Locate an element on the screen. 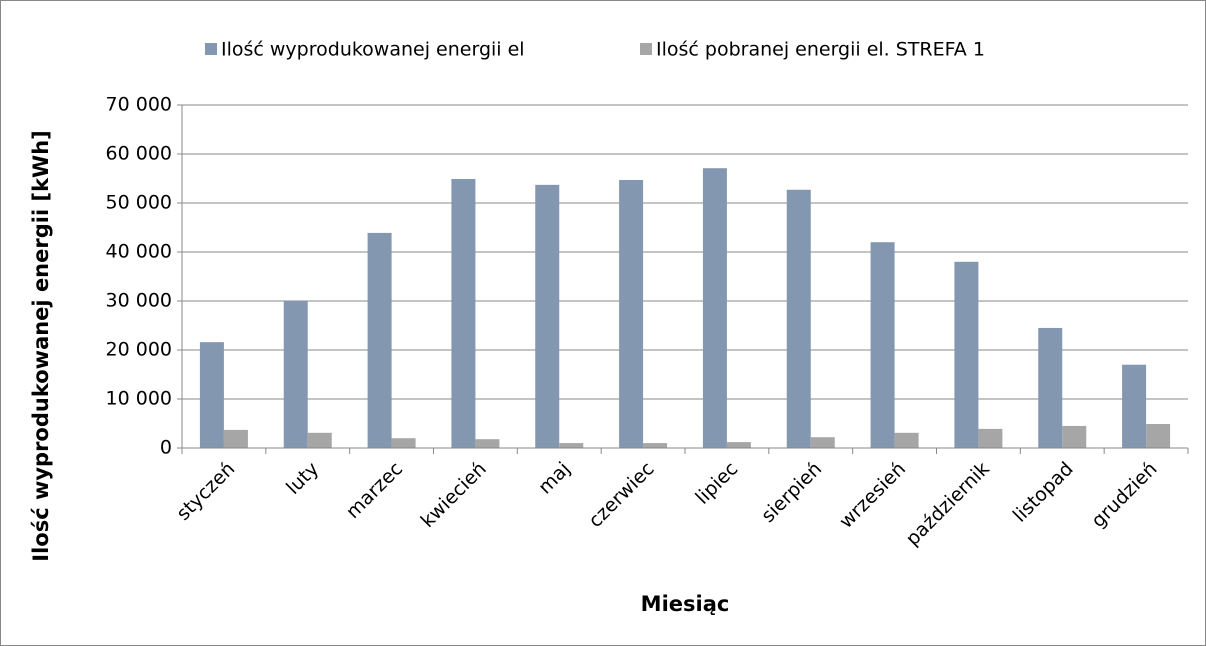 This screenshot has width=1206, height=646. legend-label: Ilość pobranej energii el. STREFA 1 is located at coordinates (820, 50).